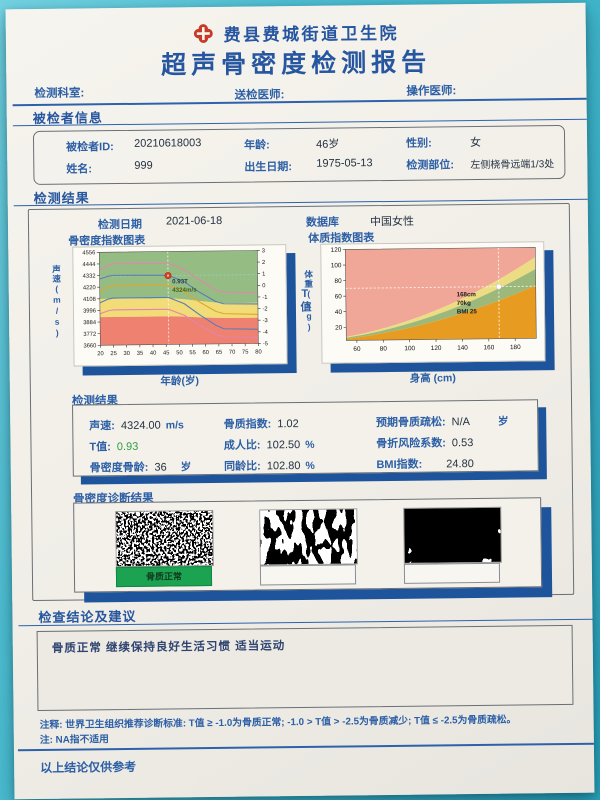  I want to click on svg-text: 45, so click(166, 353).